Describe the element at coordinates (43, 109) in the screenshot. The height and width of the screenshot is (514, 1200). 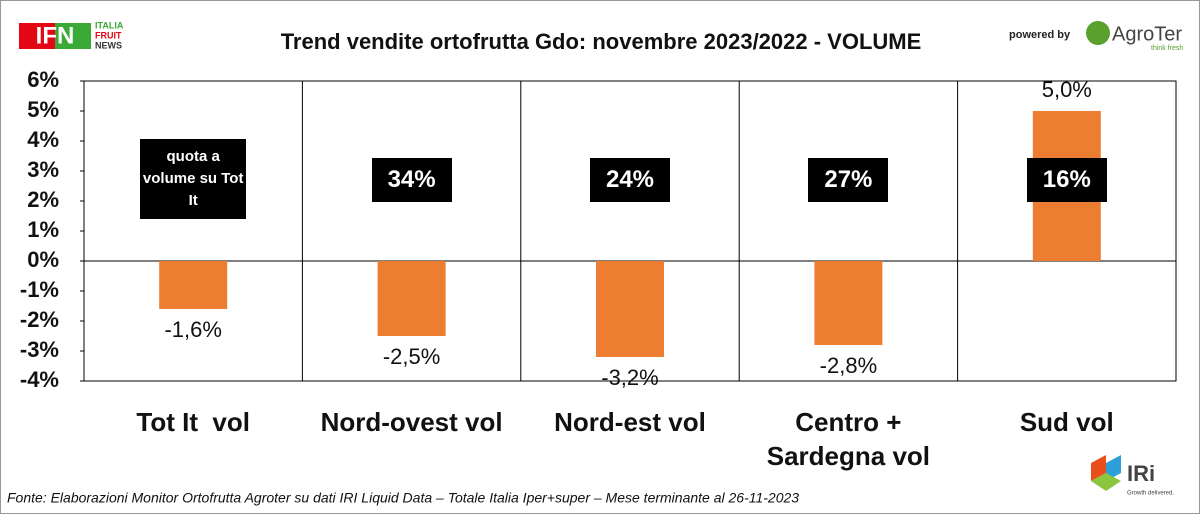
I see `y-tick-label: 5%` at that location.